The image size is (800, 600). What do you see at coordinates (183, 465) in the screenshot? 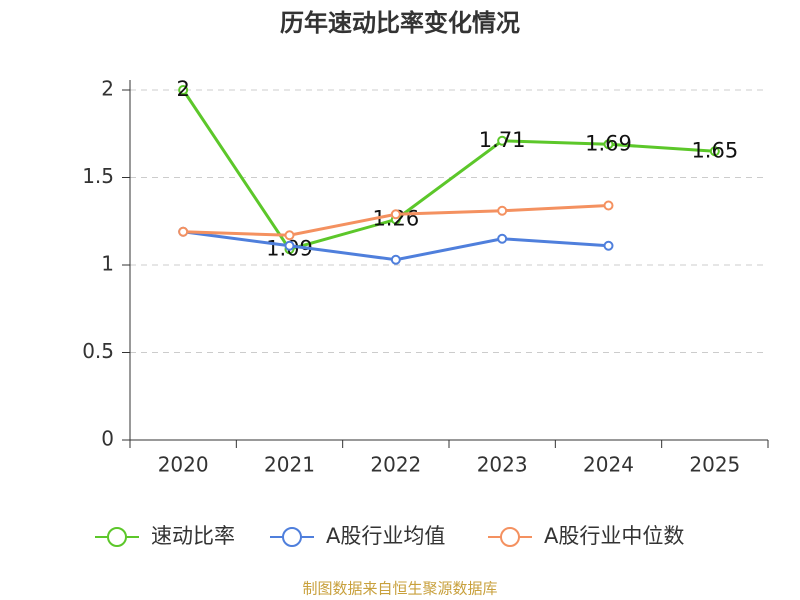
I see `x-tick-label: 2020` at bounding box center [183, 465].